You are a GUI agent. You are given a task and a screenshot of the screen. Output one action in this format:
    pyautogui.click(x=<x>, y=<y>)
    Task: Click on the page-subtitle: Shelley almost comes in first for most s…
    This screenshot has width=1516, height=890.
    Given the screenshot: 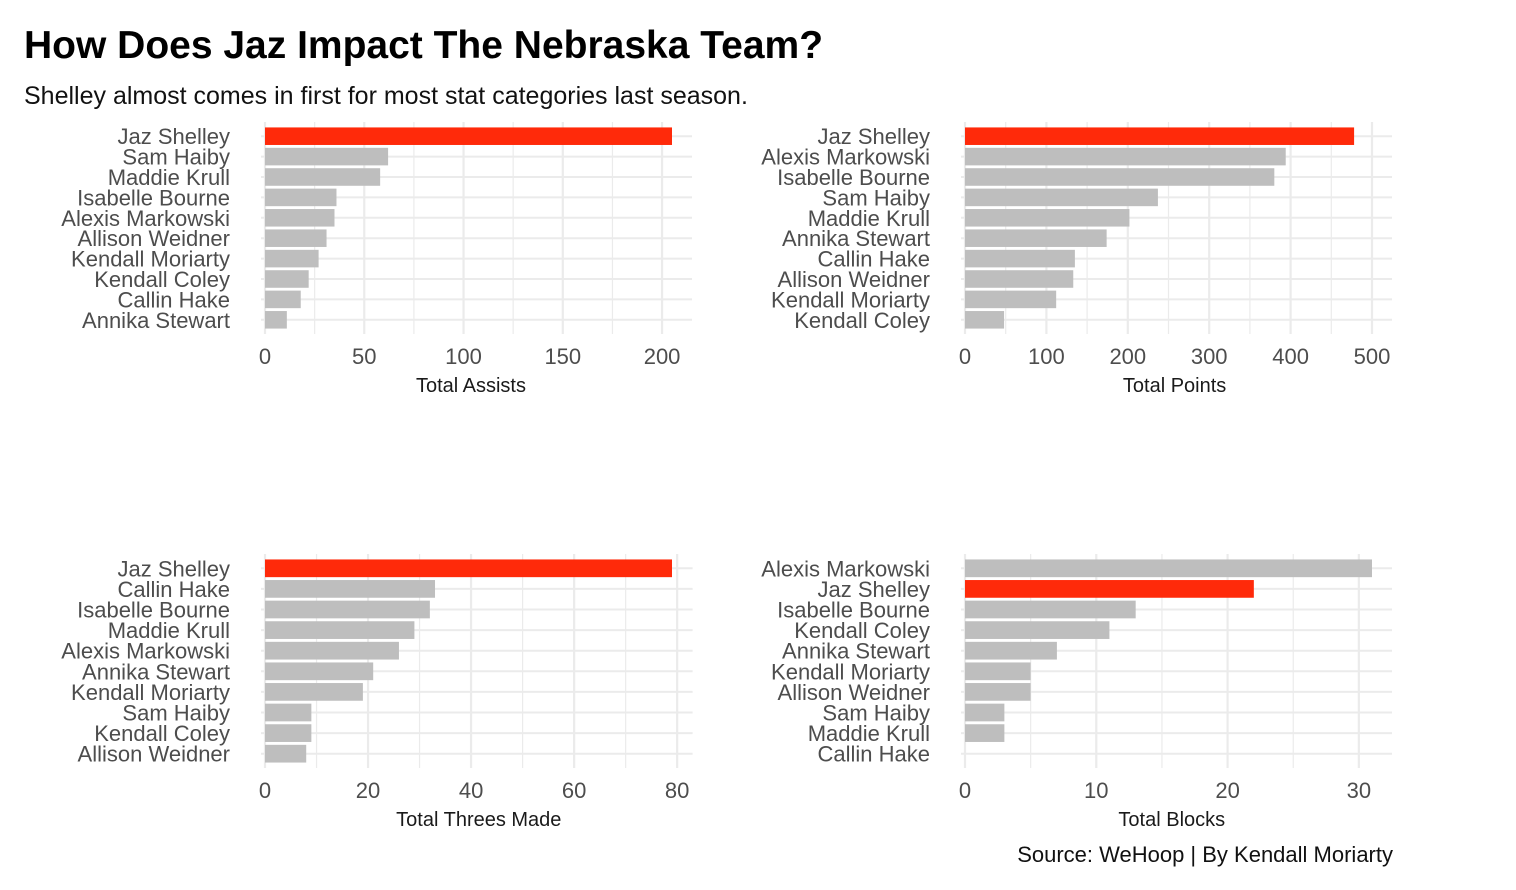 What is the action you would take?
    pyautogui.click(x=386, y=96)
    